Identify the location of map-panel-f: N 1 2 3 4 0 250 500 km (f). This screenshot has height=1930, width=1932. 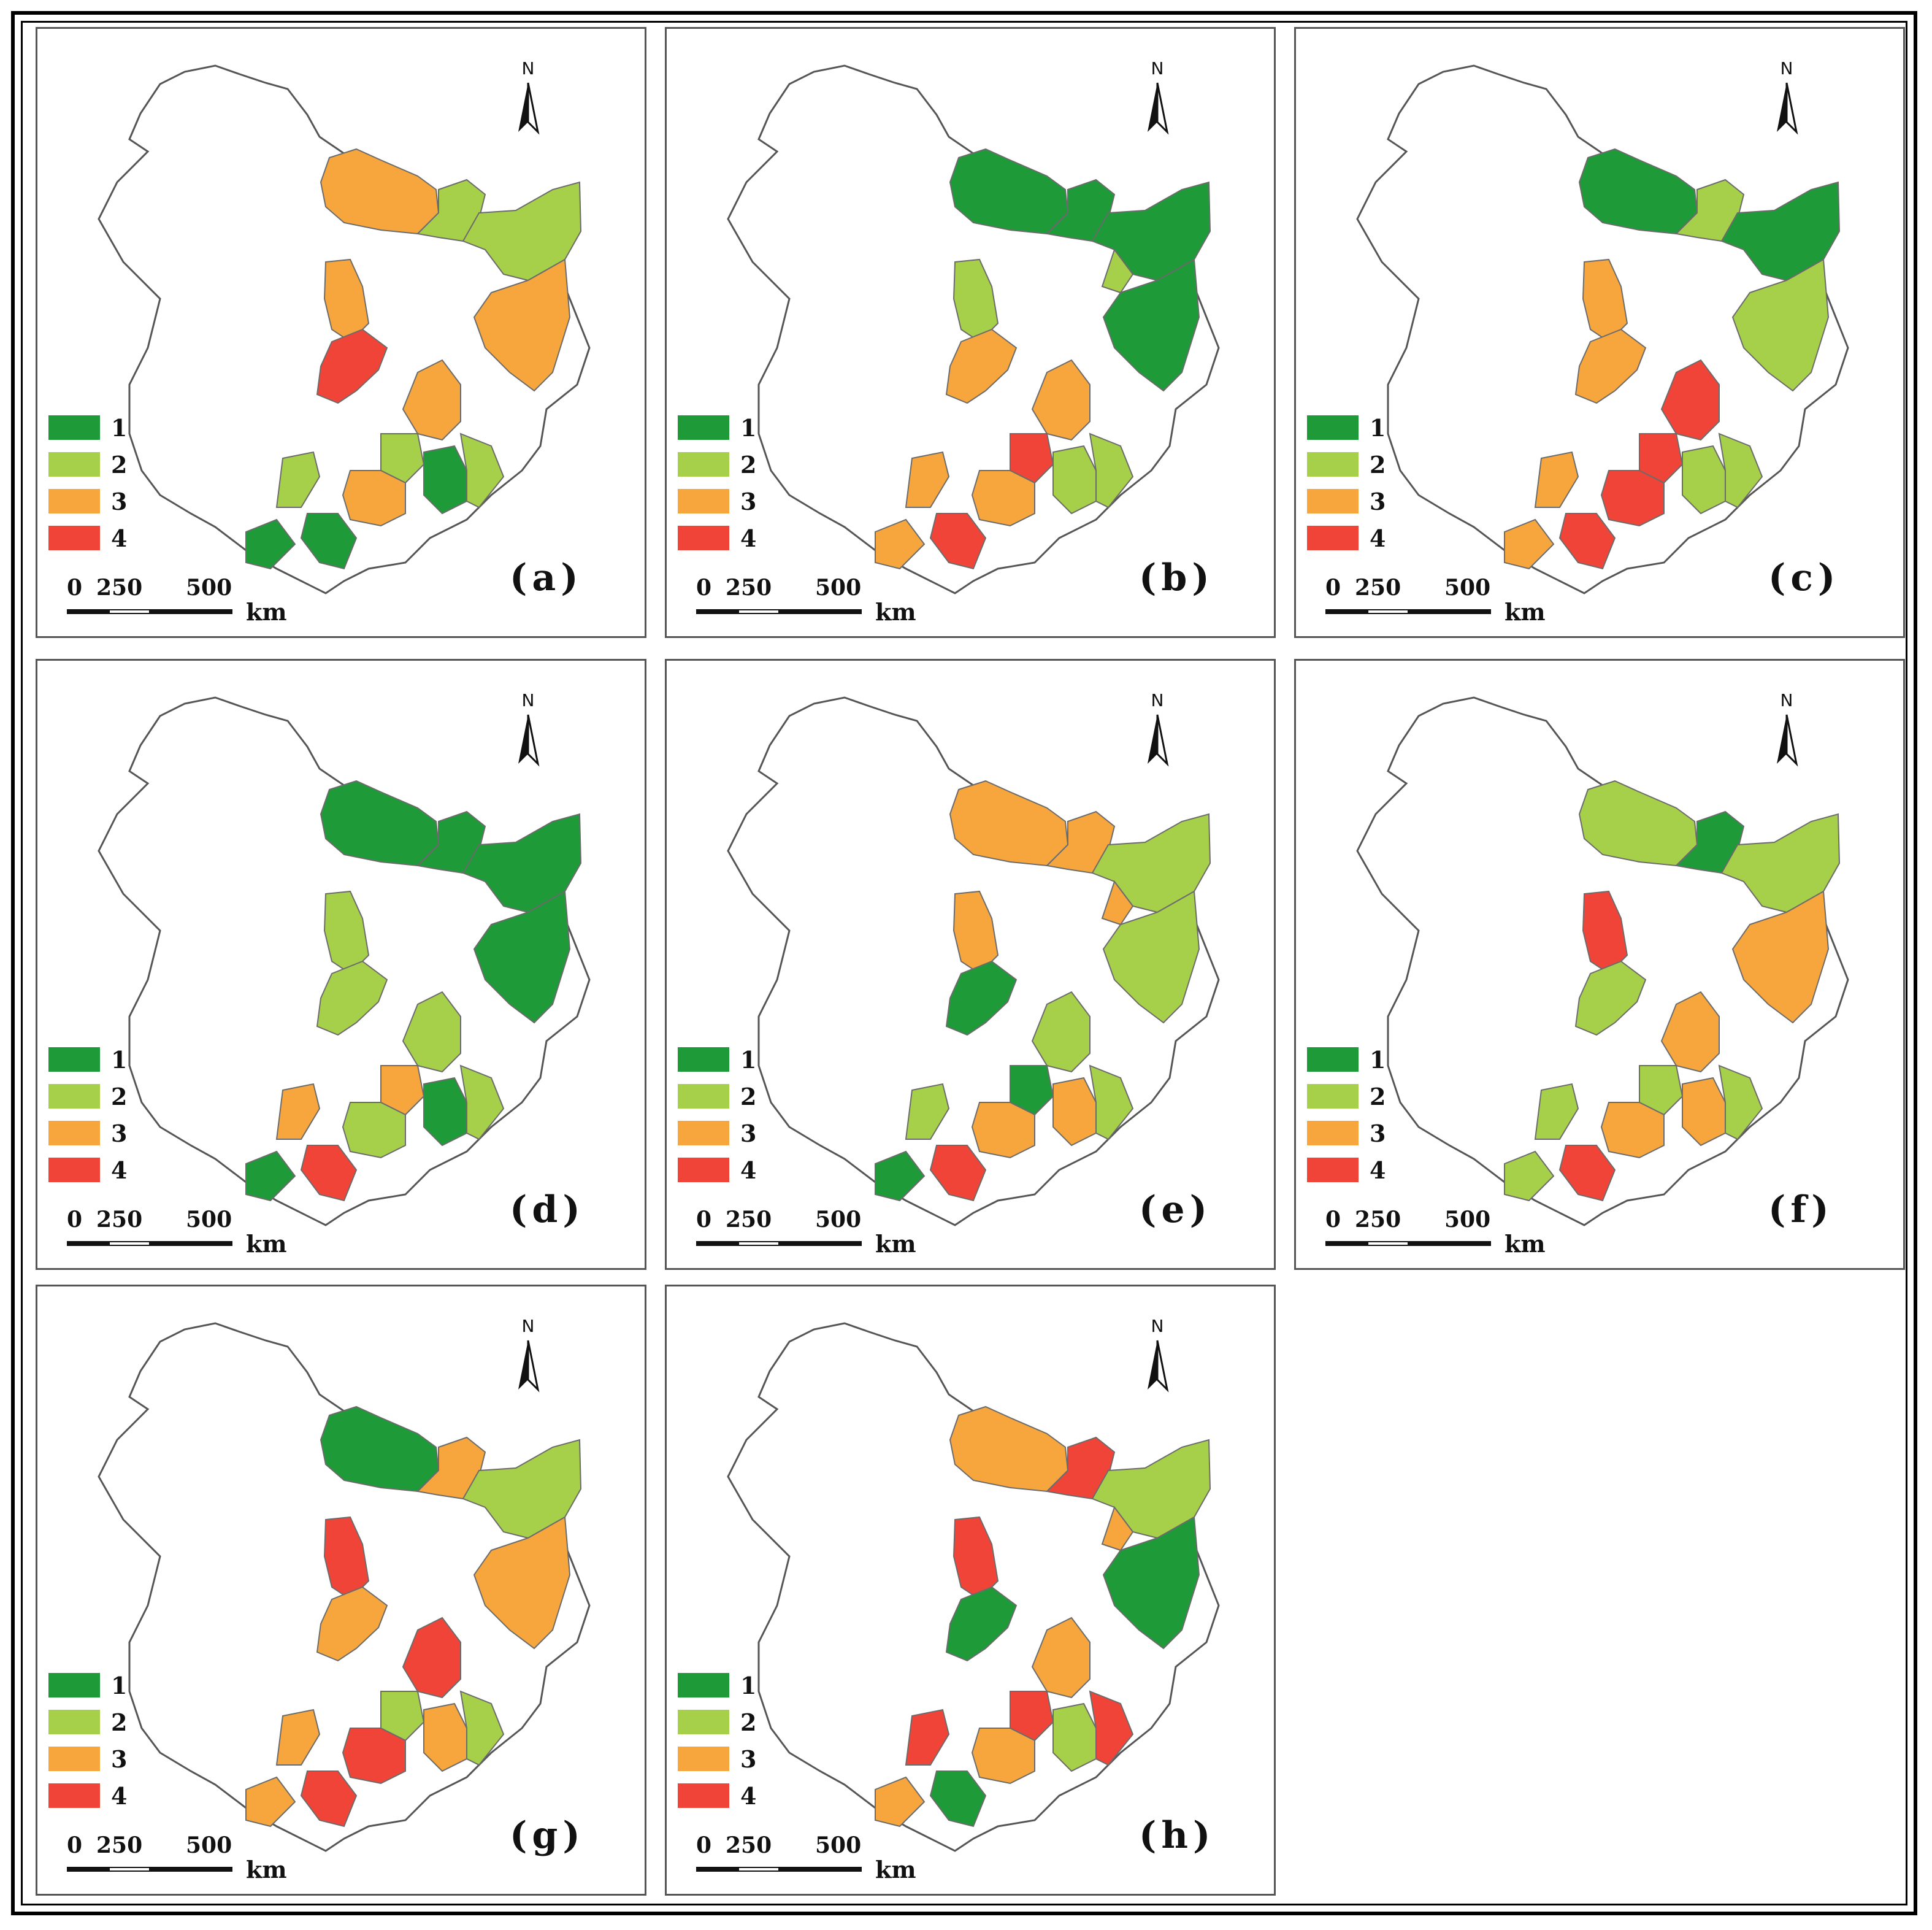
(1599, 964).